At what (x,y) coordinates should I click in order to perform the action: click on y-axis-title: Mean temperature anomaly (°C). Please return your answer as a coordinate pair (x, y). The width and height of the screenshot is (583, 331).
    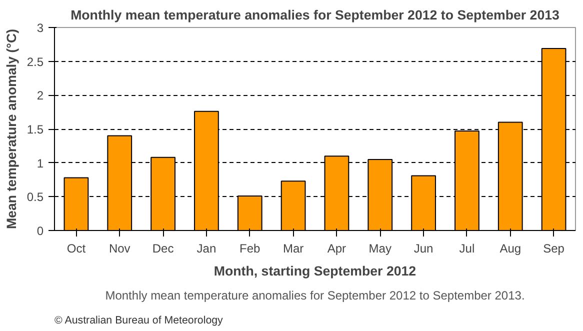
    Looking at the image, I should click on (11, 129).